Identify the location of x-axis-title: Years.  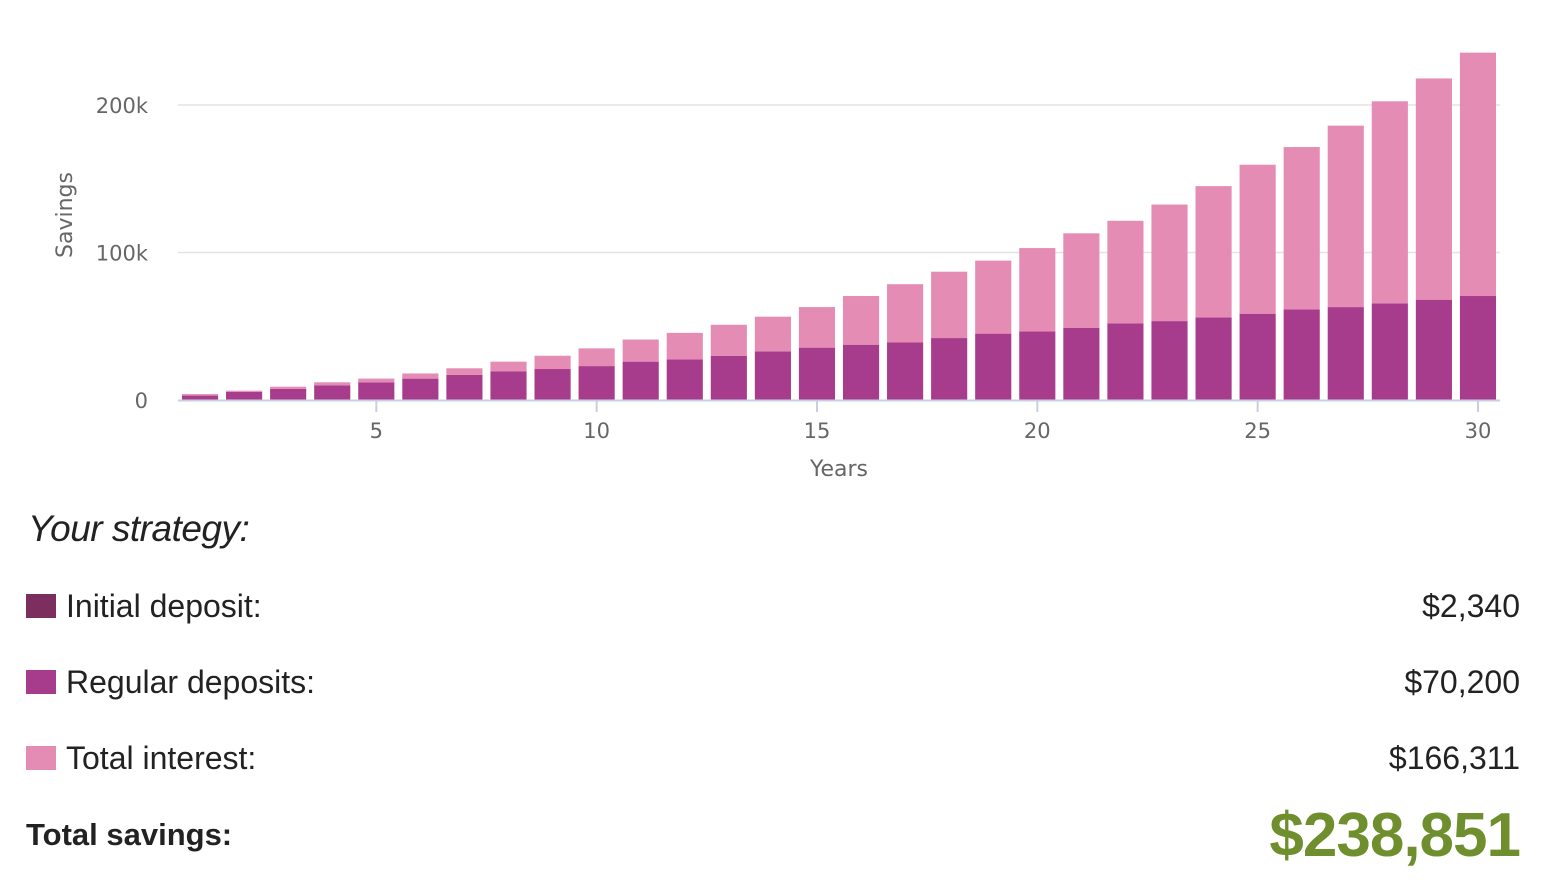
(838, 469).